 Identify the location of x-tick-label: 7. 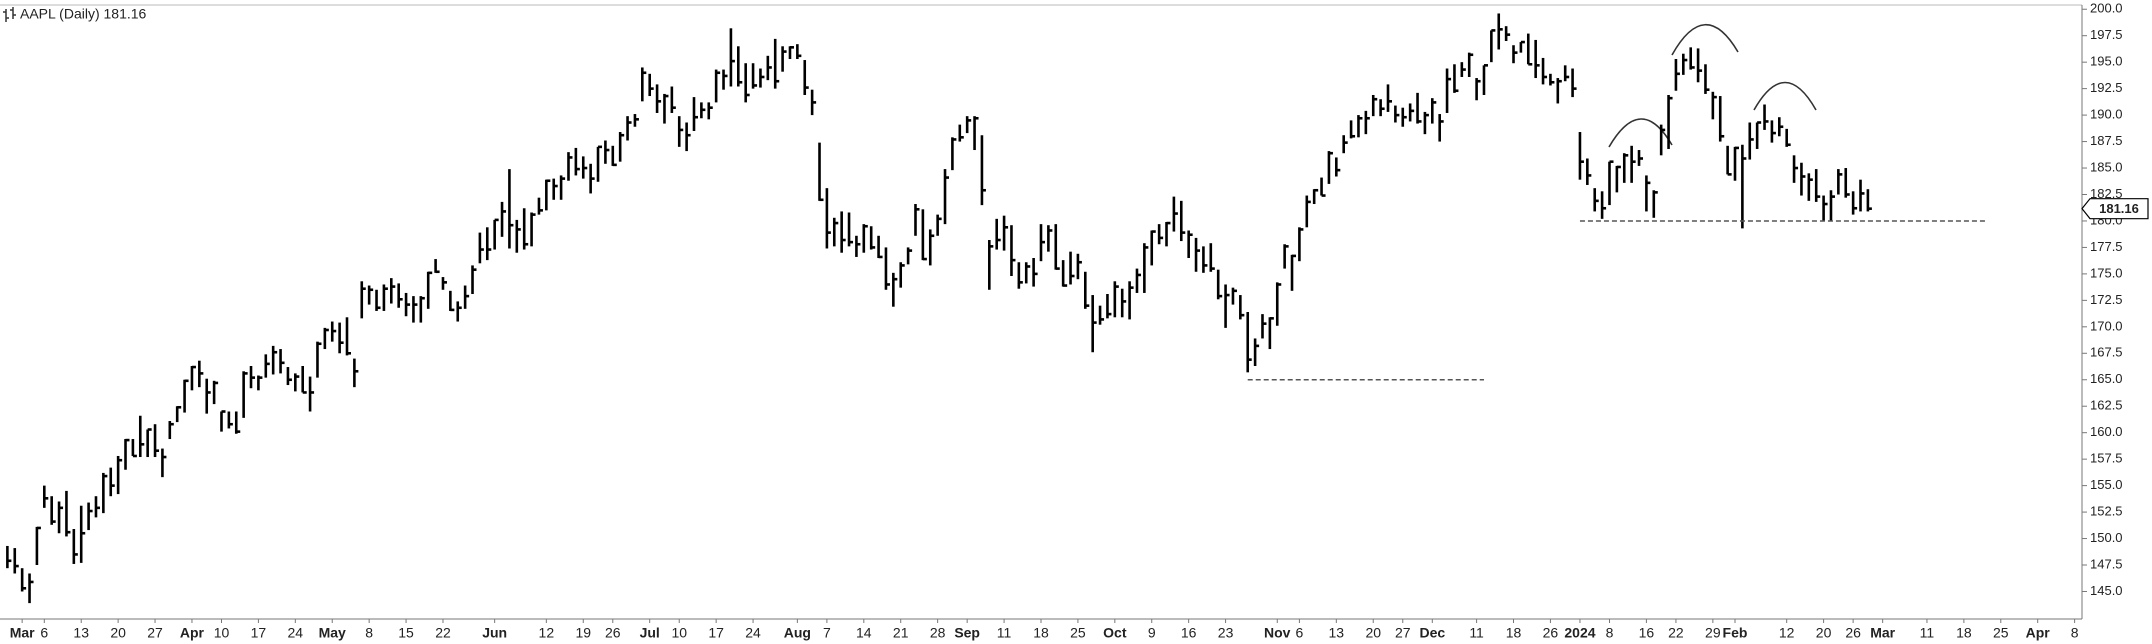
(827, 633).